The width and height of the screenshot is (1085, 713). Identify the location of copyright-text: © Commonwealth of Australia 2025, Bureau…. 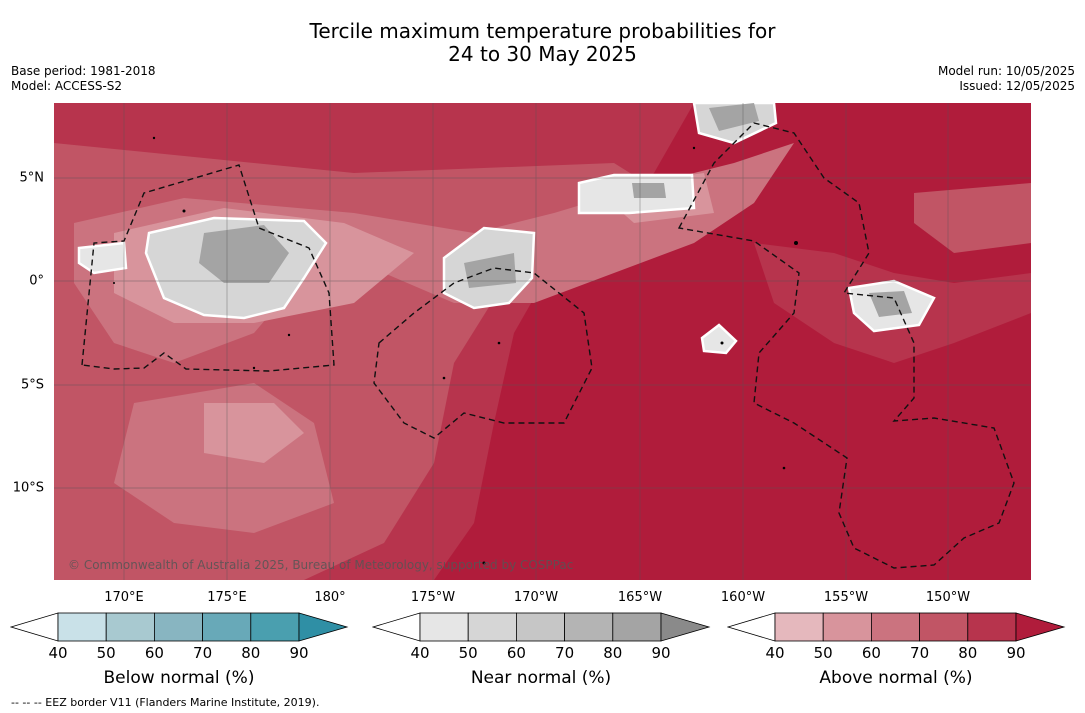
(321, 565).